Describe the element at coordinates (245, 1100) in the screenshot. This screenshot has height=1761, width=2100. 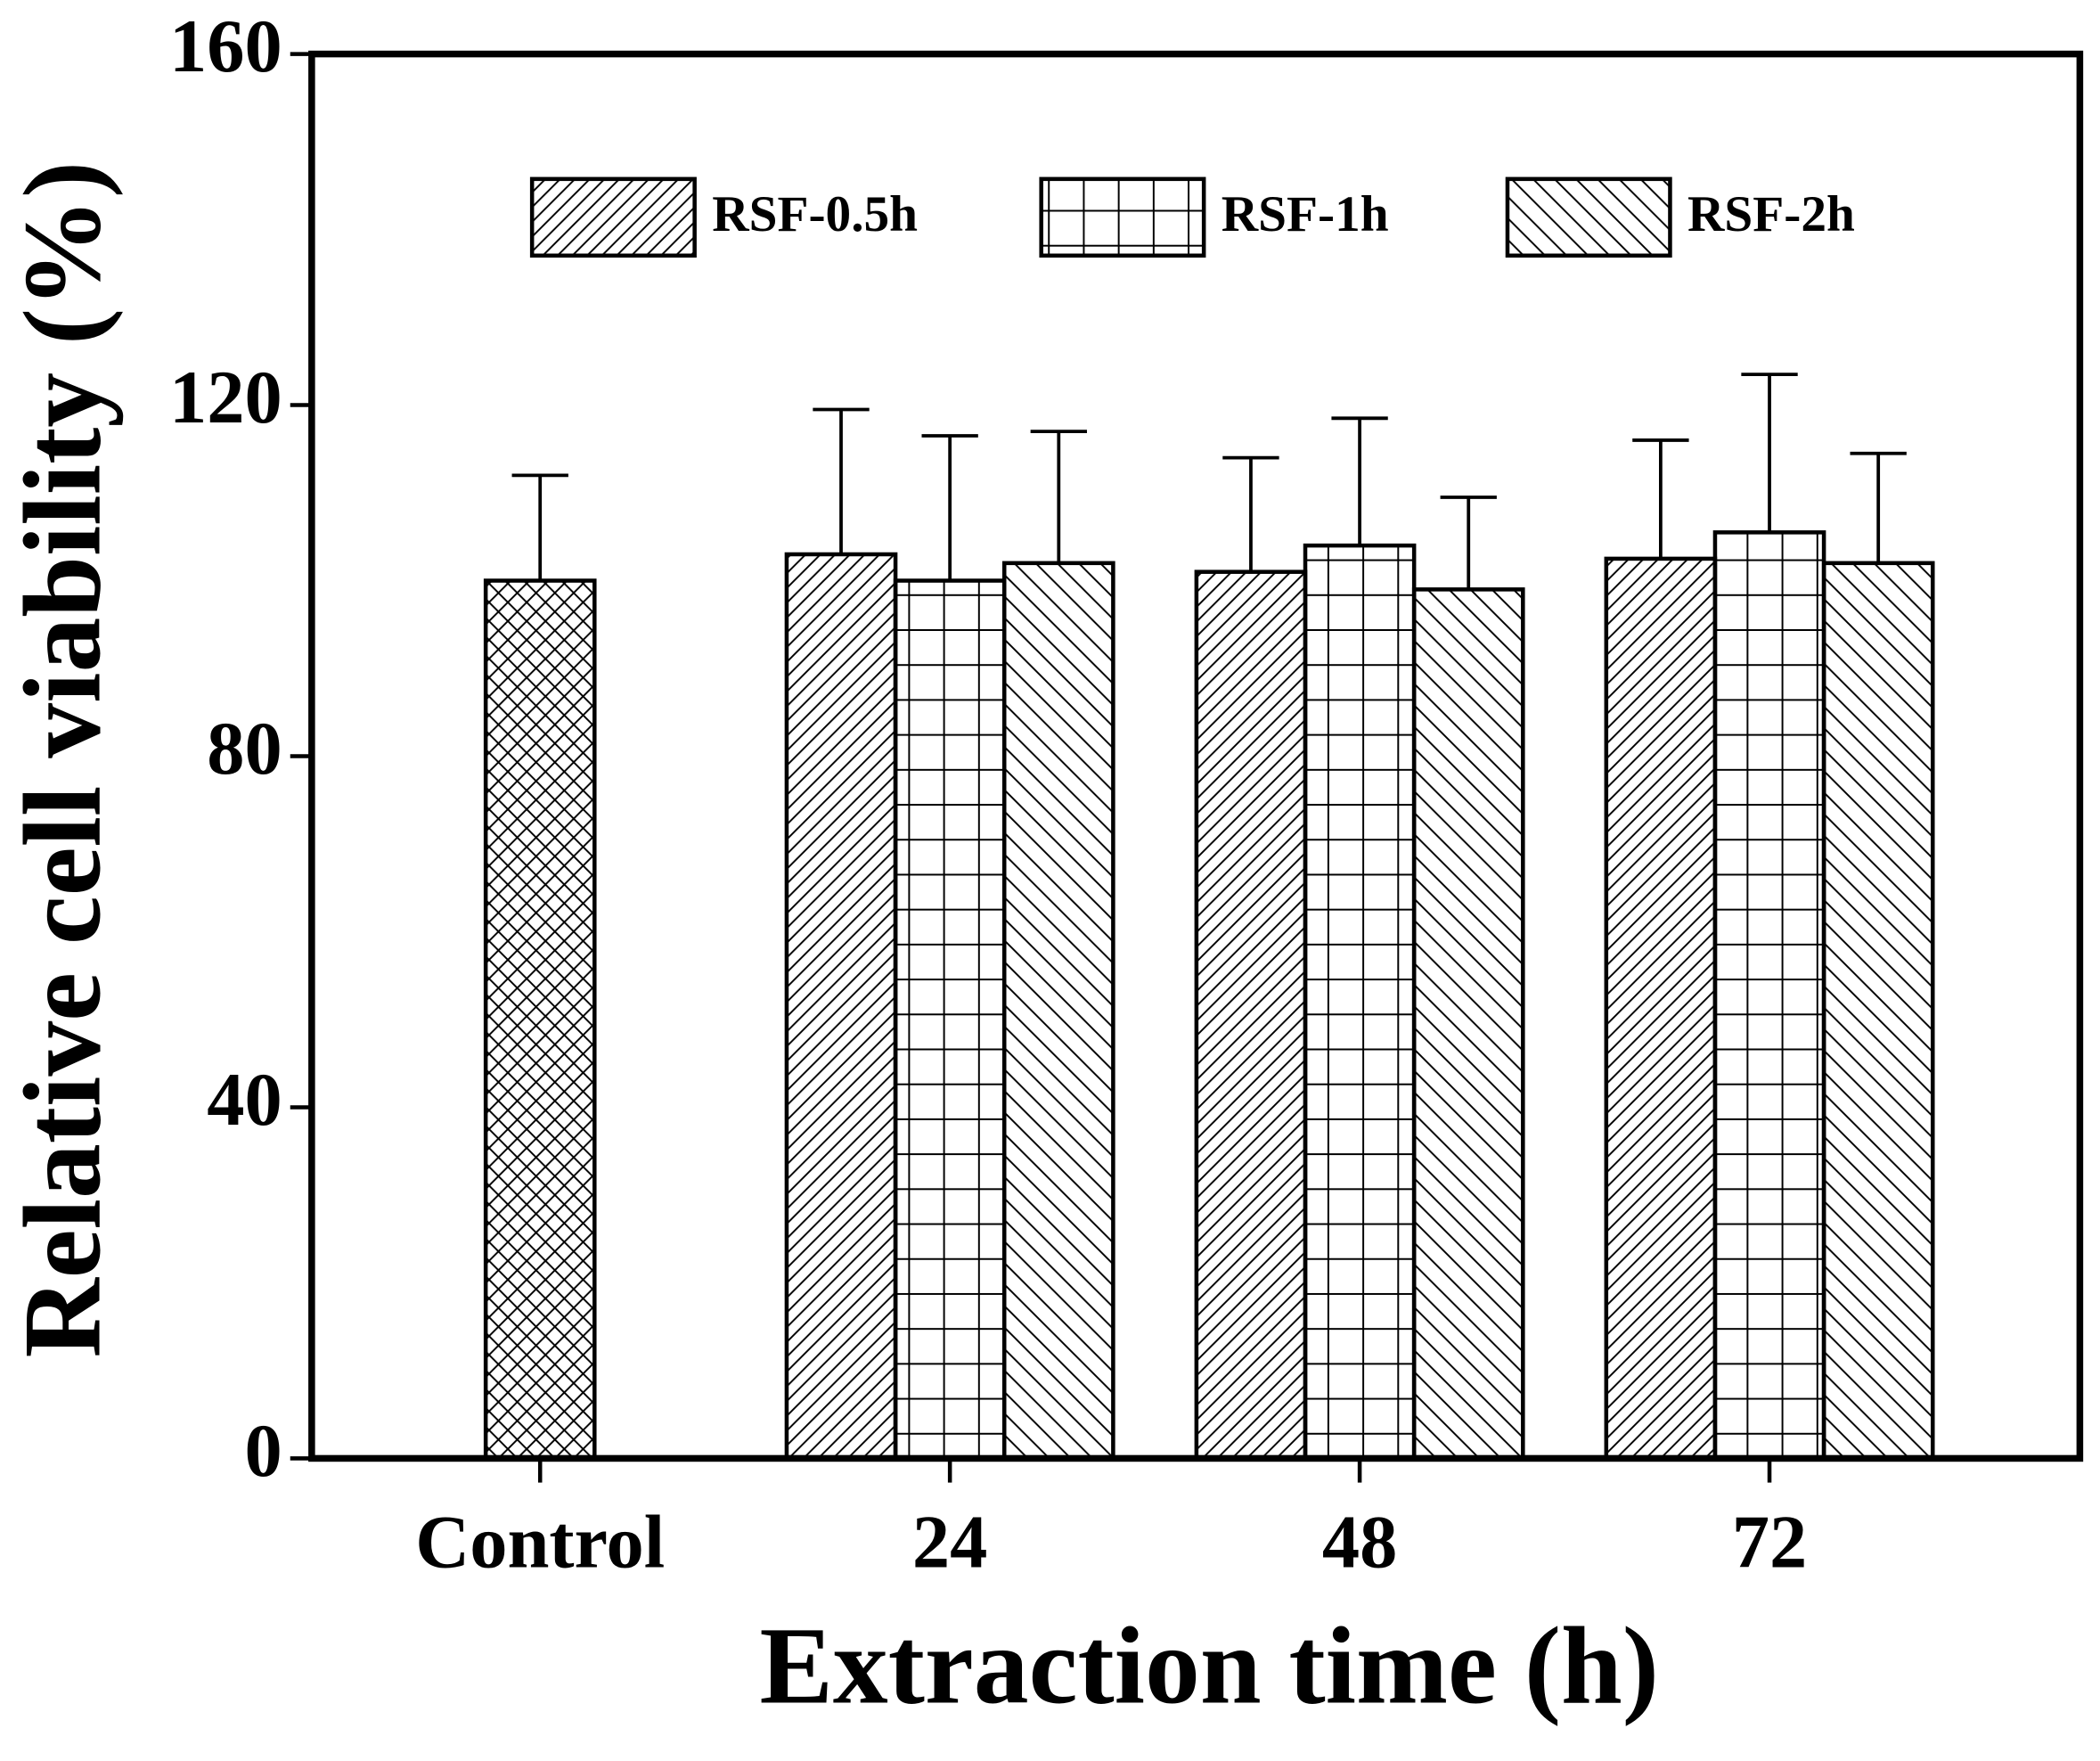
I see `y-tick-label: 40` at that location.